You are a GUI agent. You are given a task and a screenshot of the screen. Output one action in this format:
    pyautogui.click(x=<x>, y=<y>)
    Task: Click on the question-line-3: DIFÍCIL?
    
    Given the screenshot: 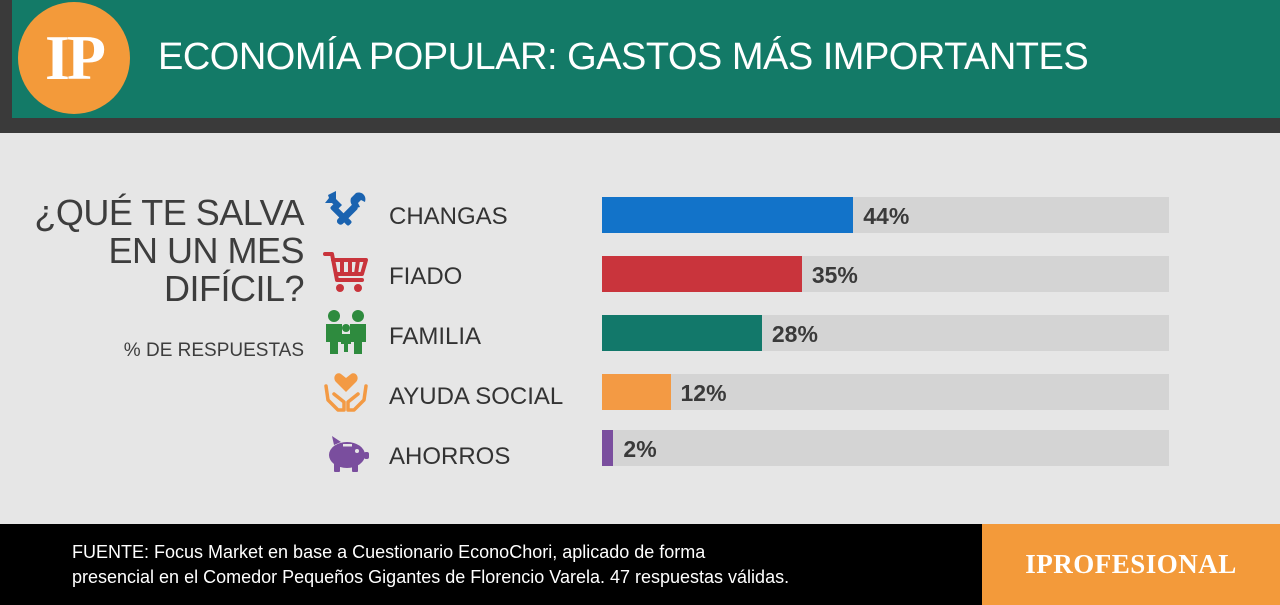 What is the action you would take?
    pyautogui.click(x=234, y=288)
    